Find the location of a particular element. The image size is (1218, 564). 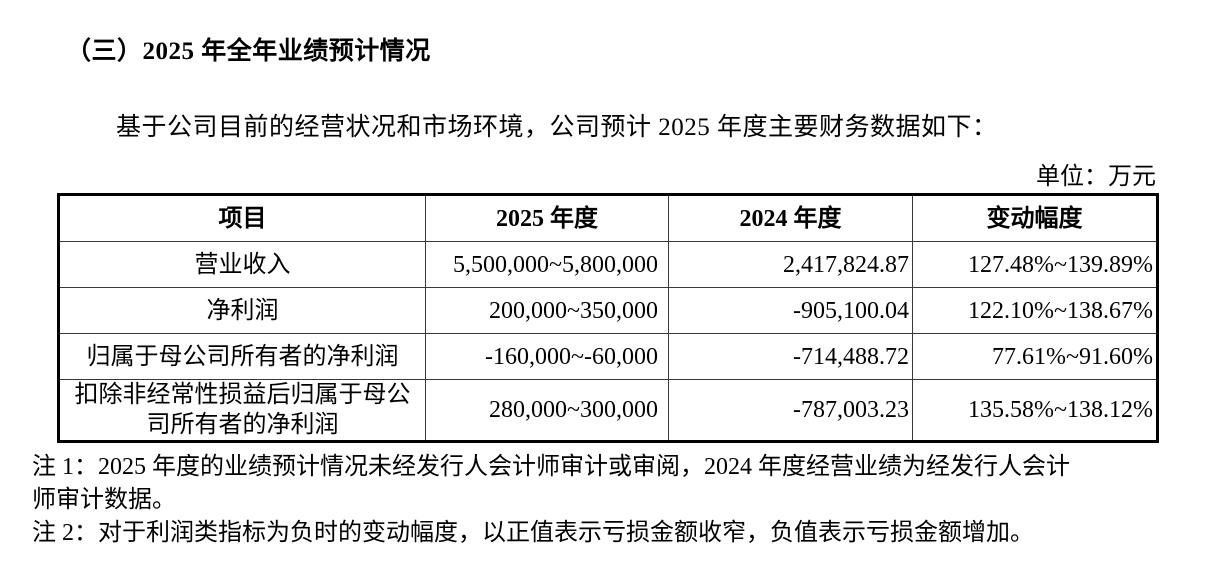

table-cell-y2025: 280,000~300,000 is located at coordinates (547, 410).